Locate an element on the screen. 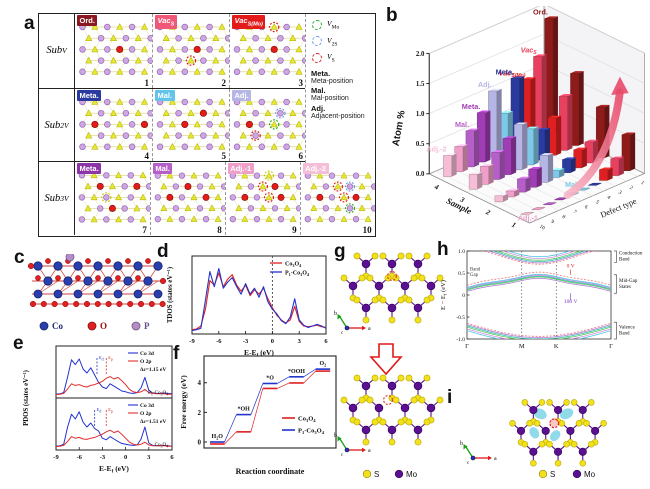  defect-type-tag: VacS(Mo) is located at coordinates (249, 22).